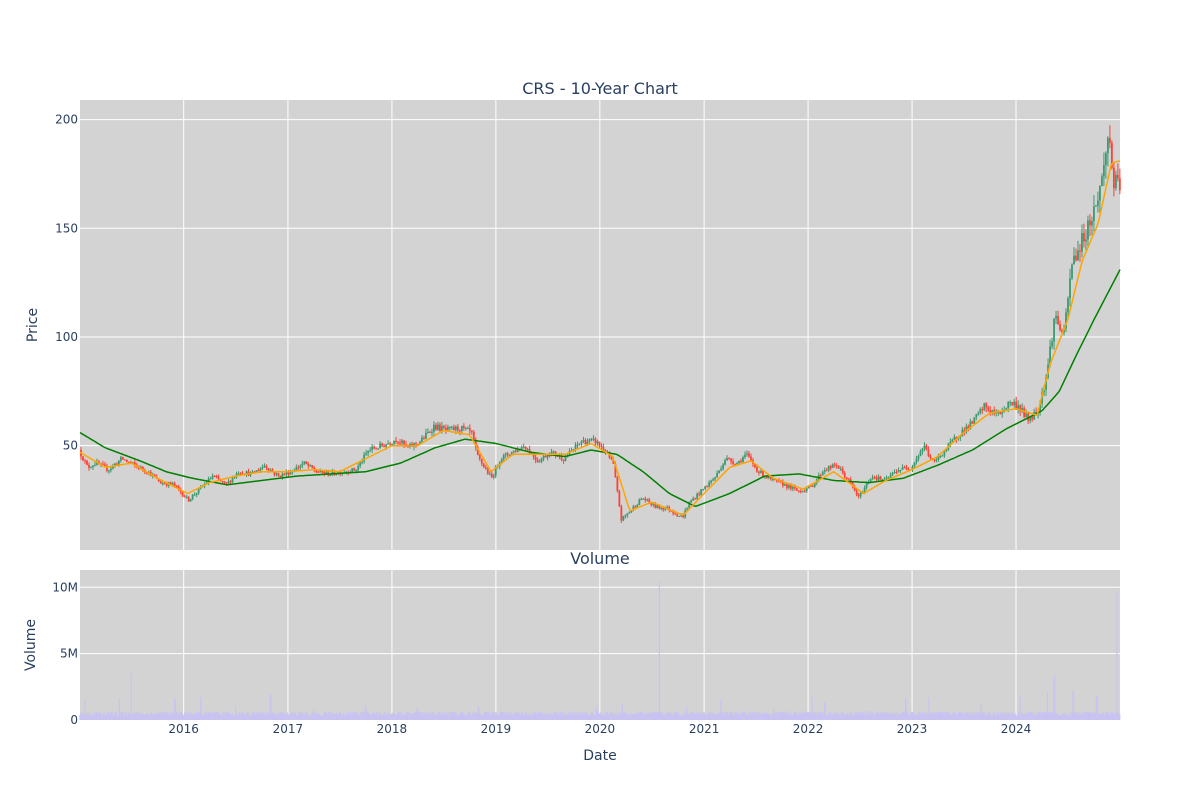  Describe the element at coordinates (31, 645) in the screenshot. I see `volume-y-axis-title: Volume` at that location.